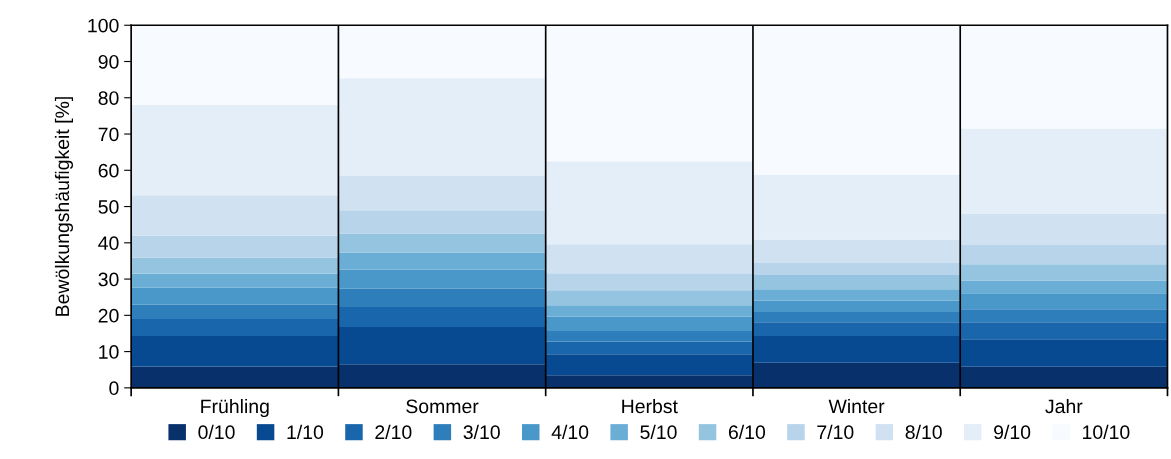  Describe the element at coordinates (923, 432) in the screenshot. I see `legend-label: 8/10` at that location.